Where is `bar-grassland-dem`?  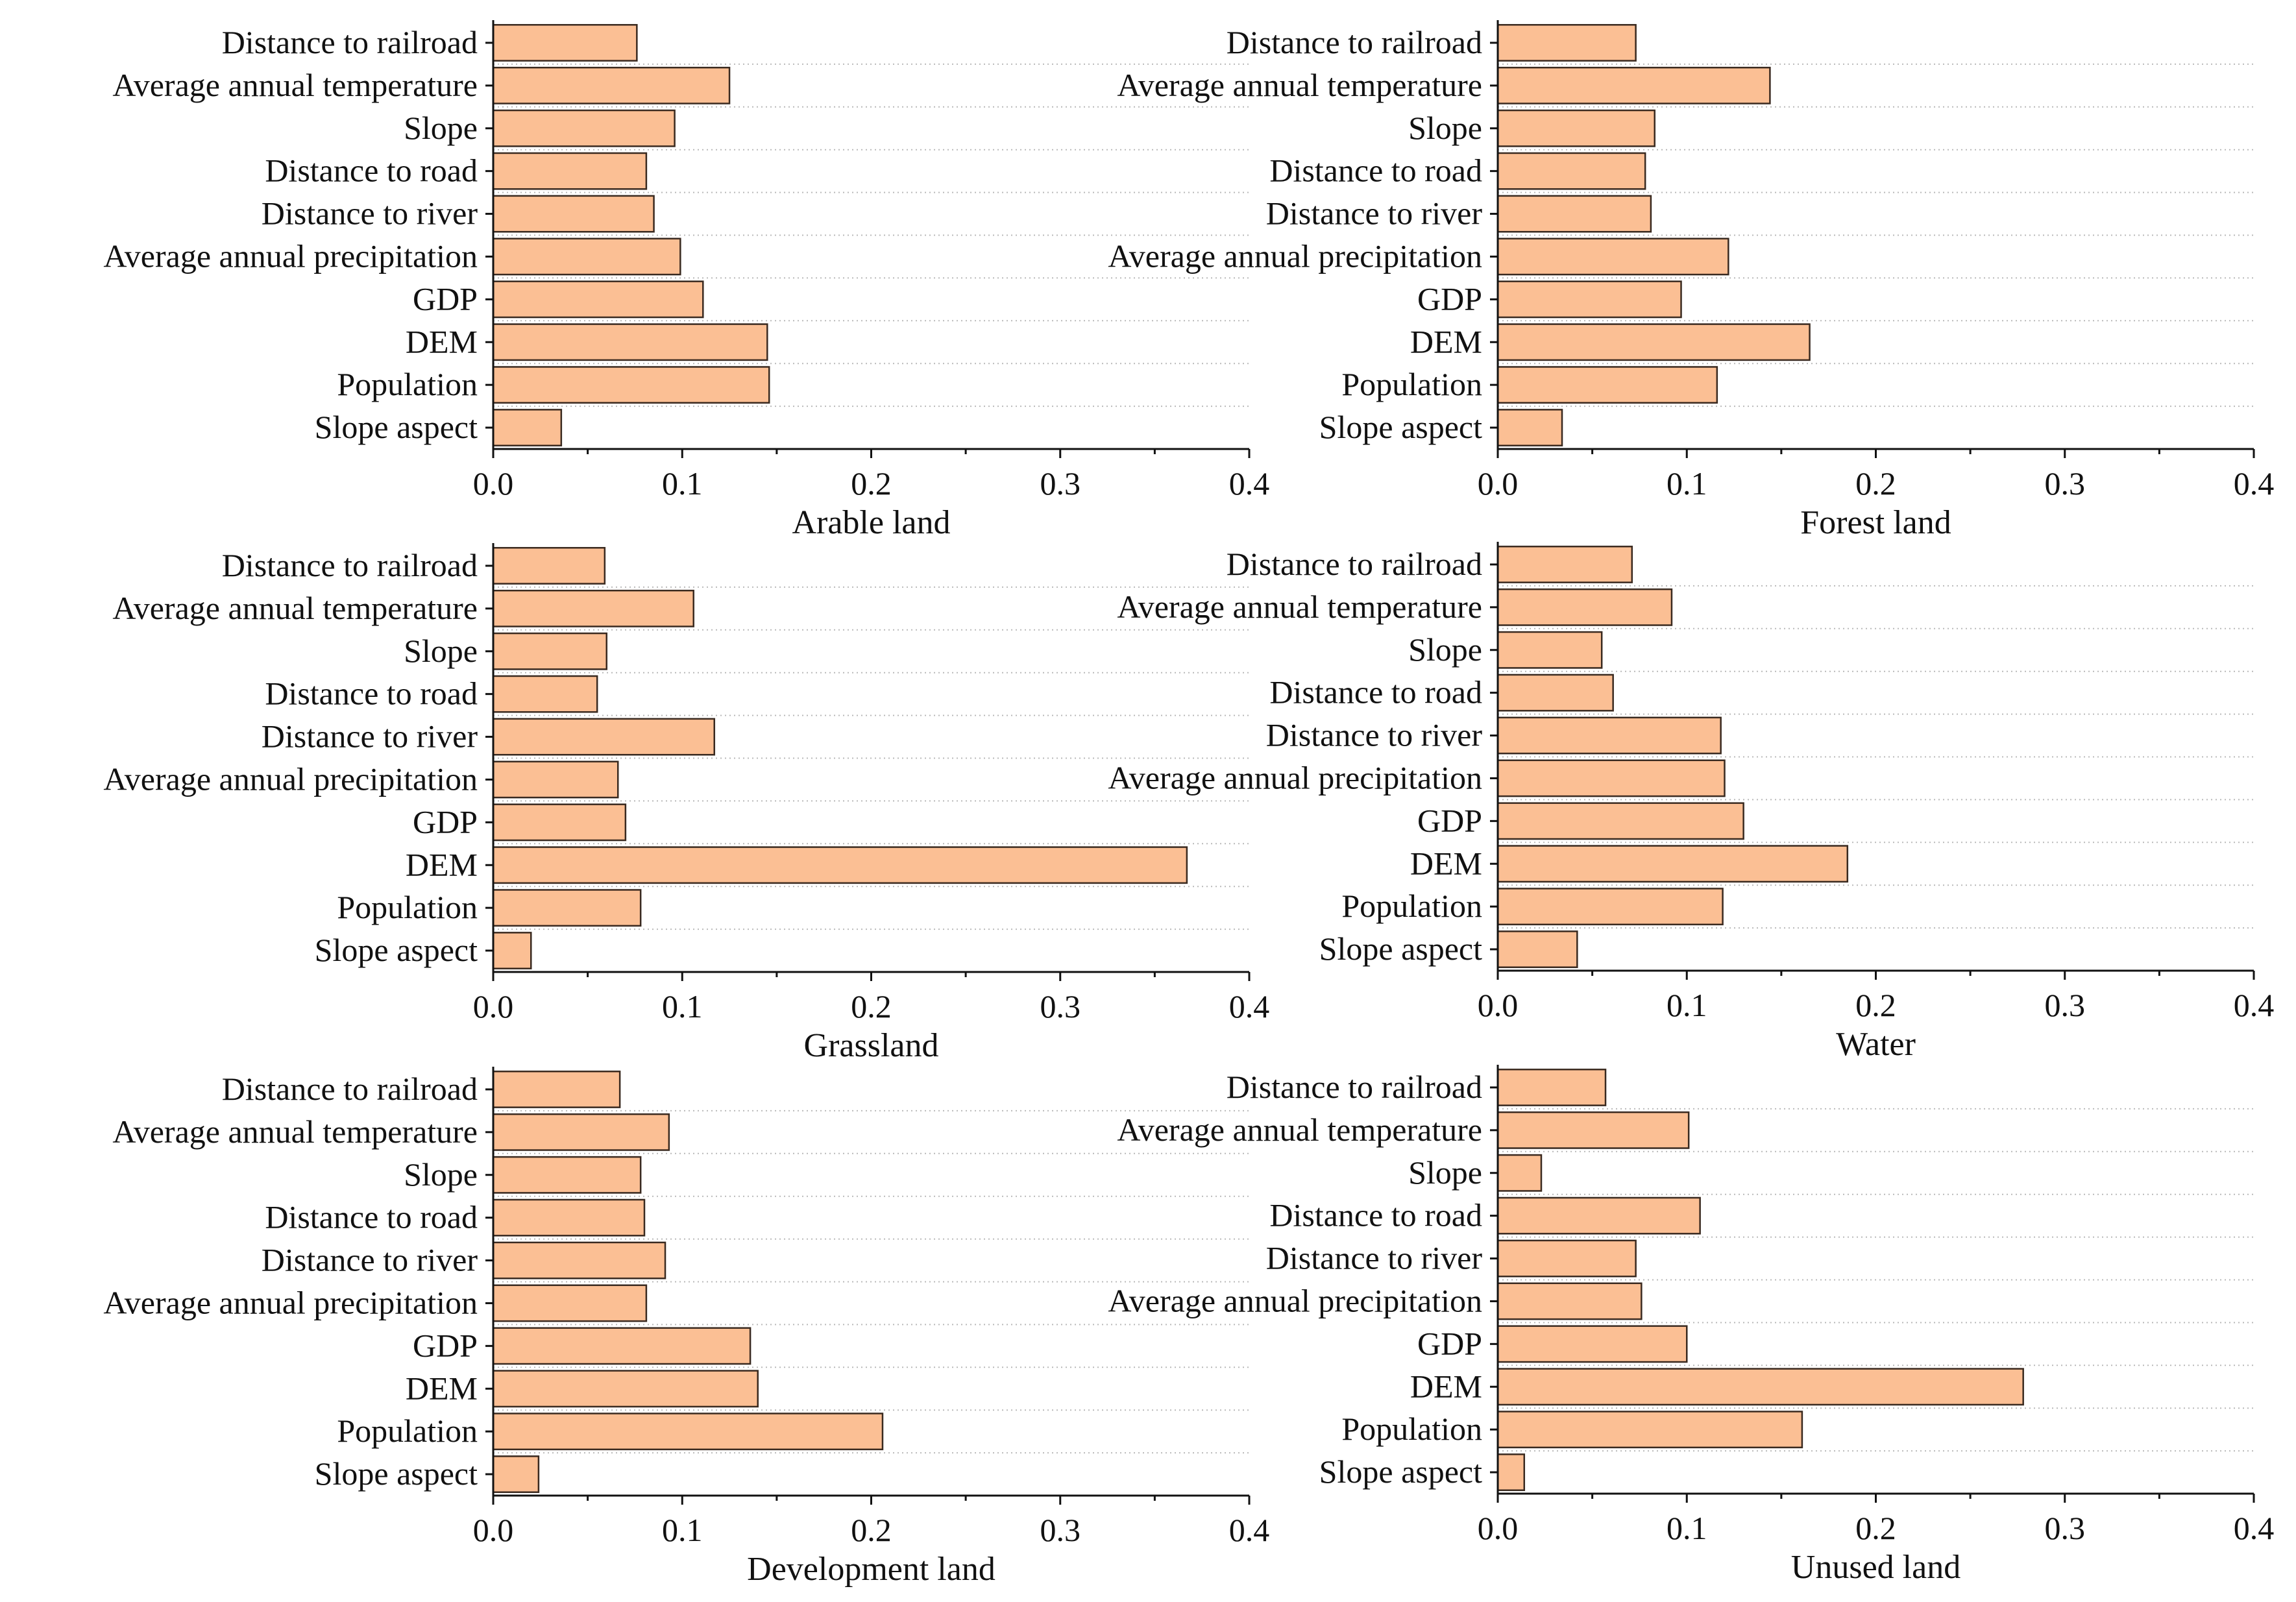 bar-grassland-dem is located at coordinates (840, 865).